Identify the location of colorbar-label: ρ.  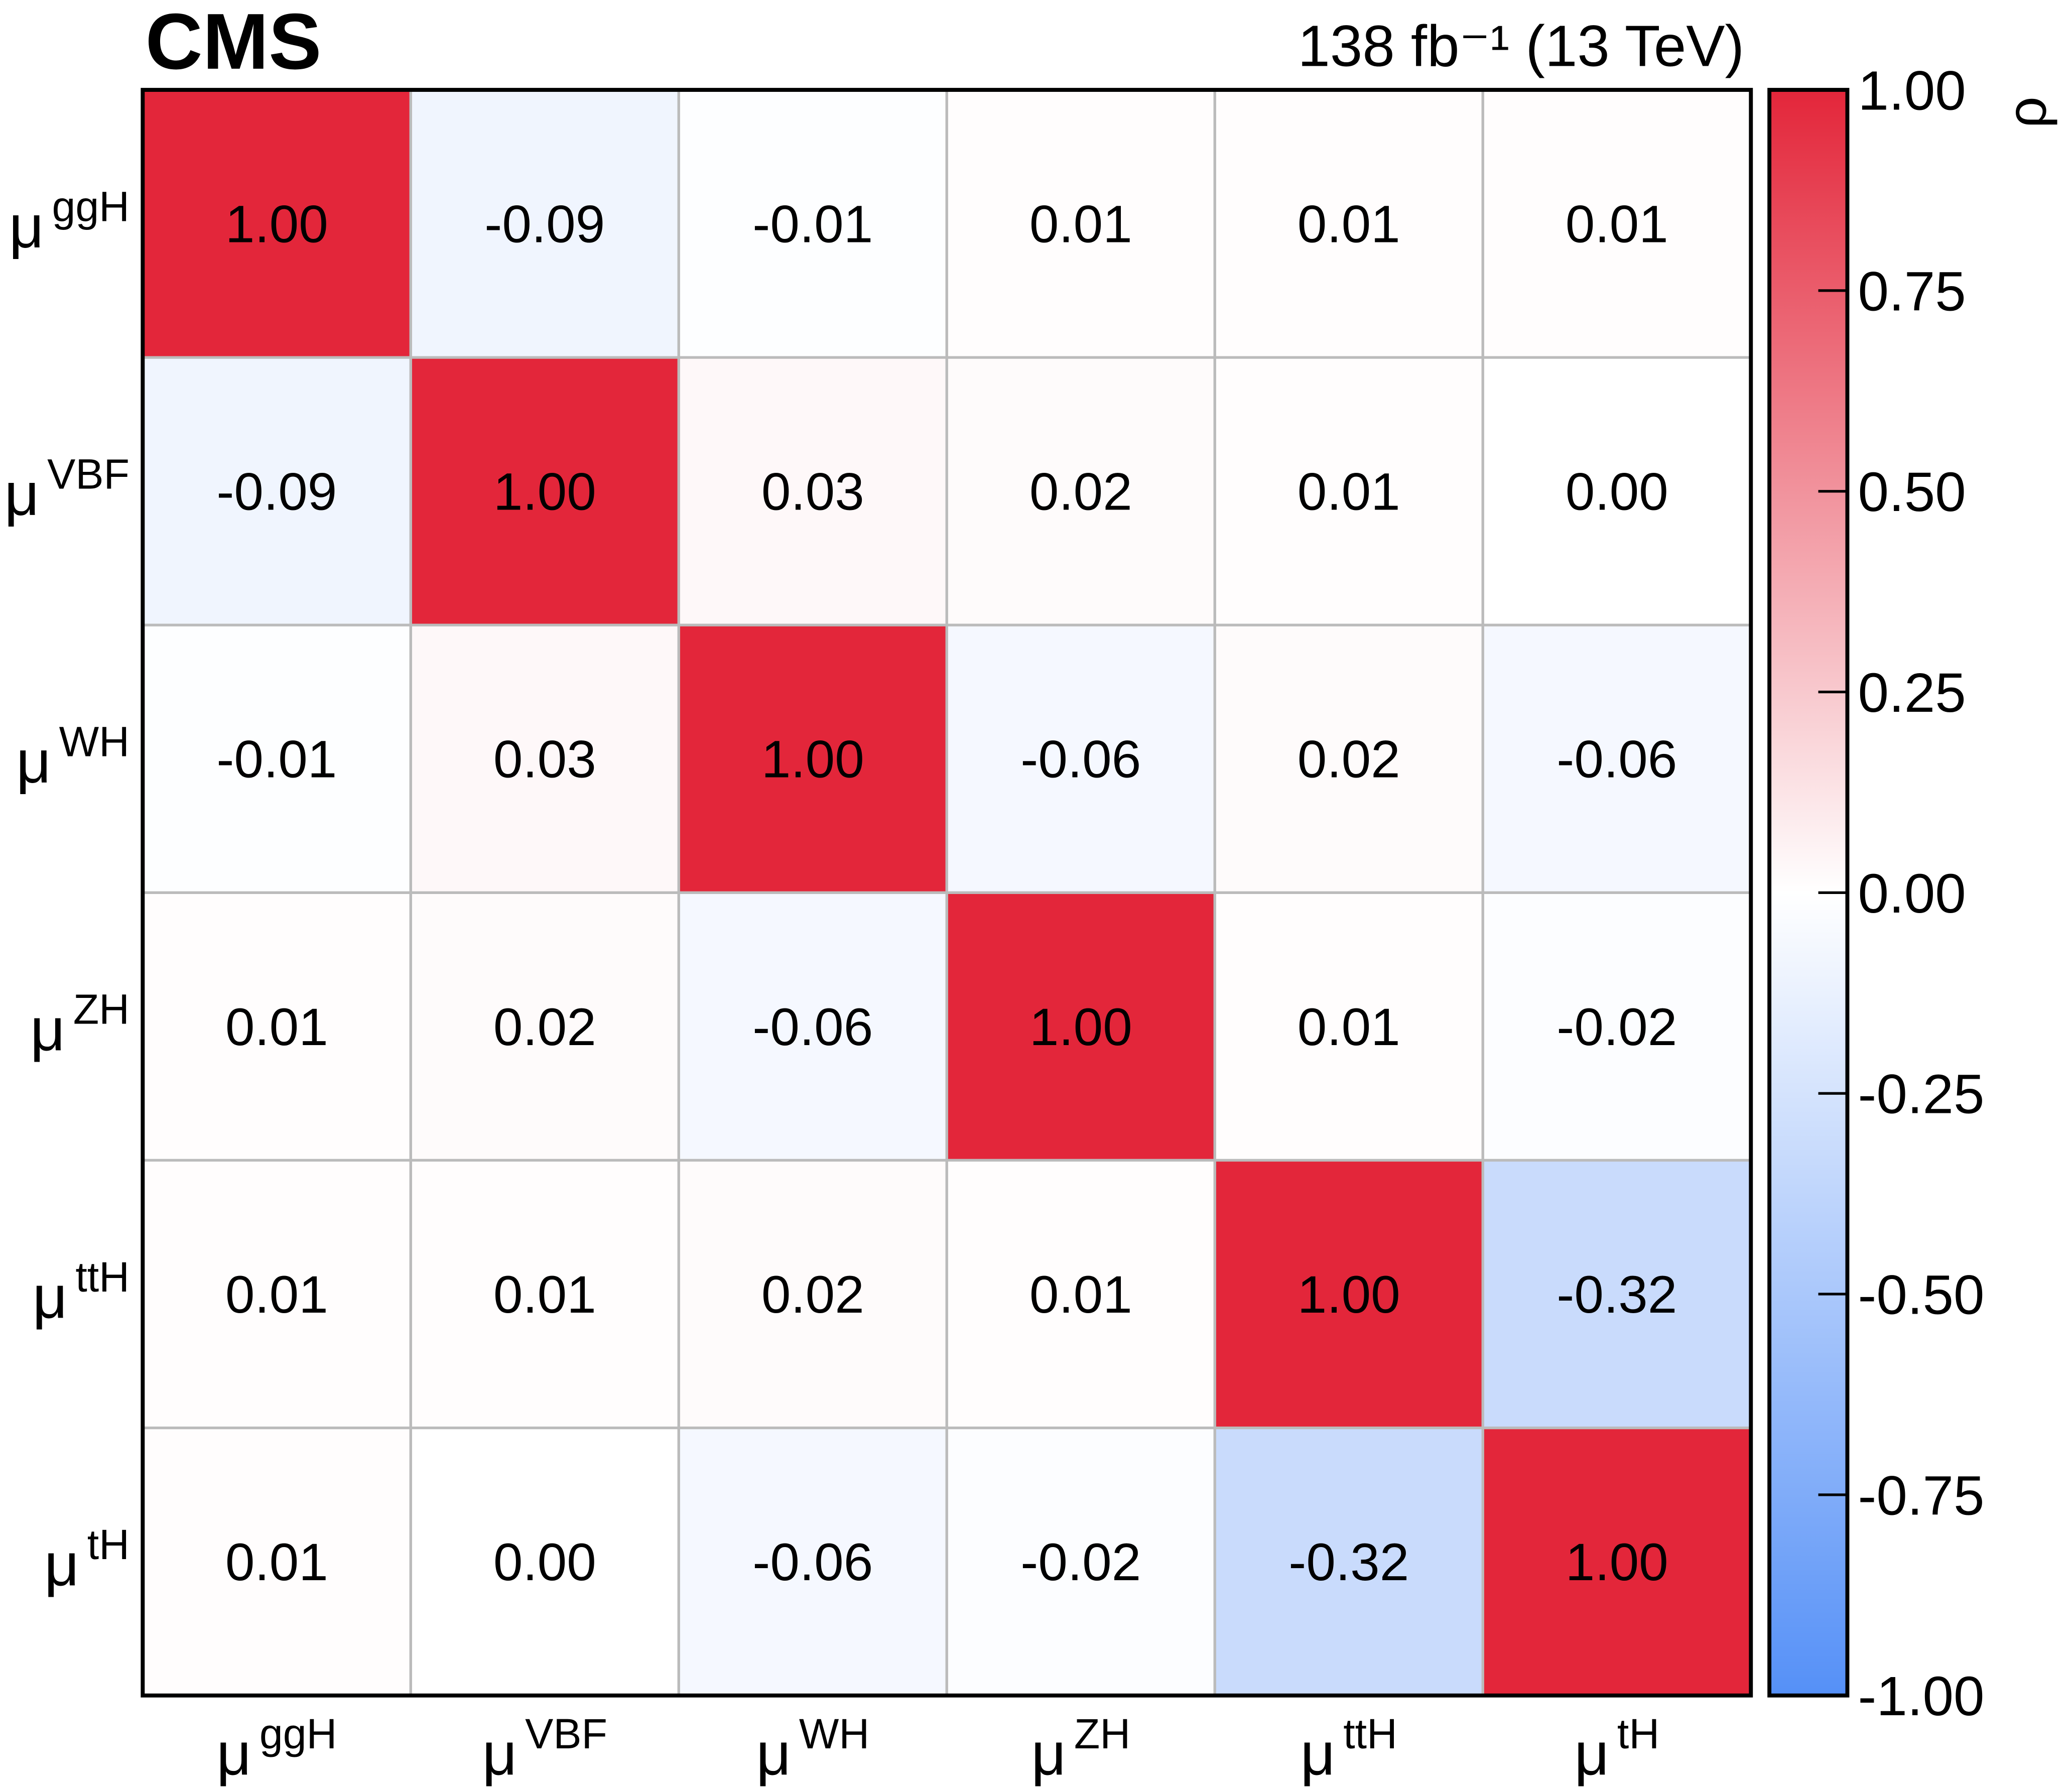
(2026, 112).